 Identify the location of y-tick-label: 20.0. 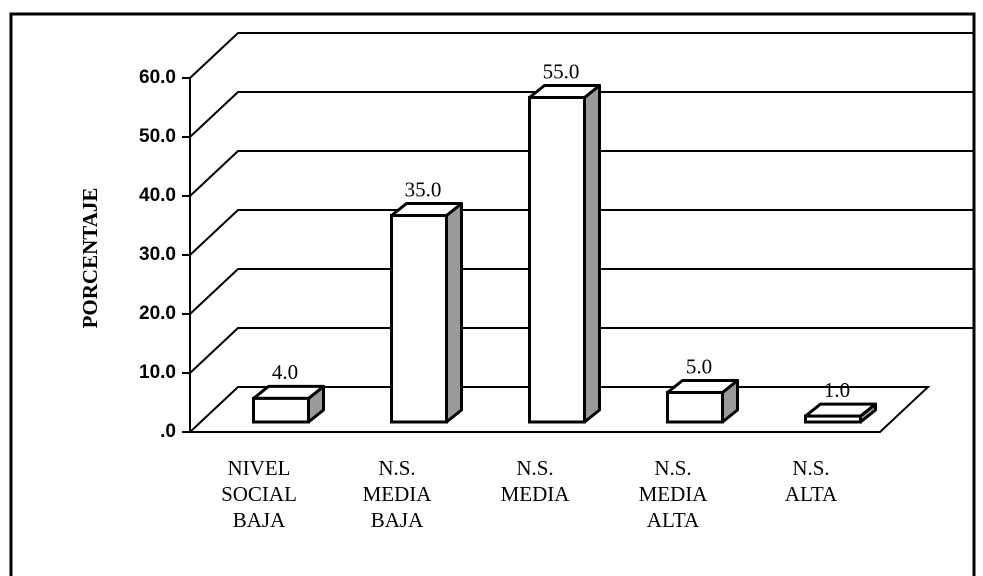
(157, 313).